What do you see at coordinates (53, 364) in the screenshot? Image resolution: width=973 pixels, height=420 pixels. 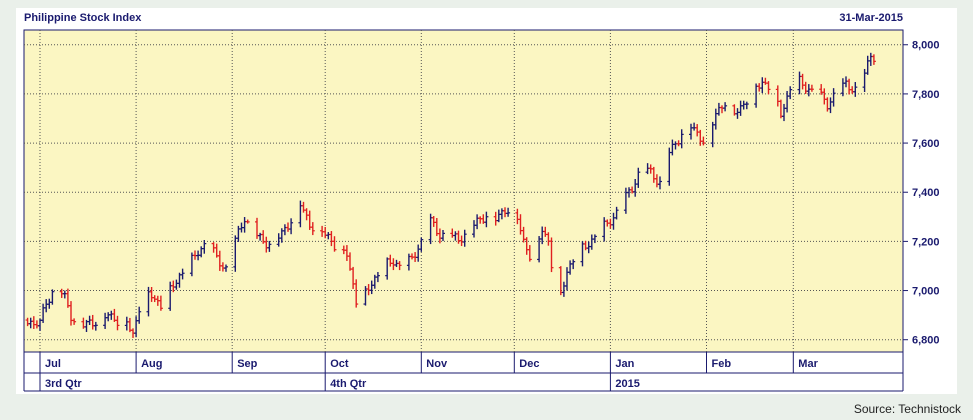 I see `month-label: Jul` at bounding box center [53, 364].